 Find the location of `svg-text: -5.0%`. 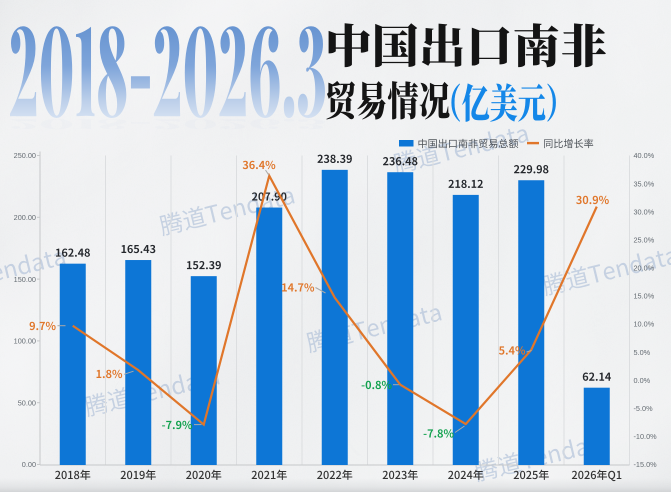

svg-text: -5.0% is located at coordinates (644, 408).